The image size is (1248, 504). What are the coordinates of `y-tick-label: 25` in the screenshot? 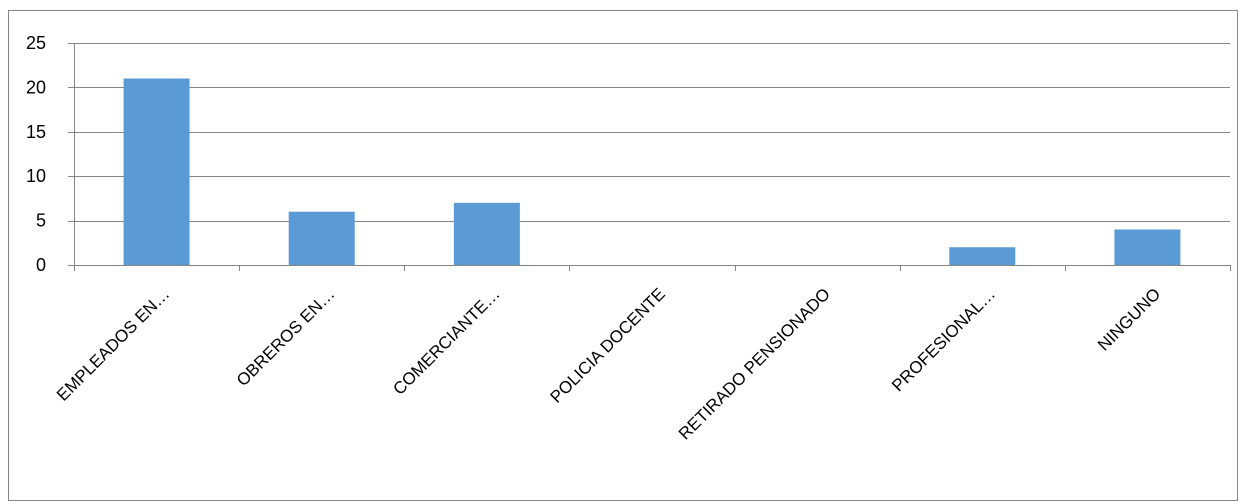 It's located at (36, 43).